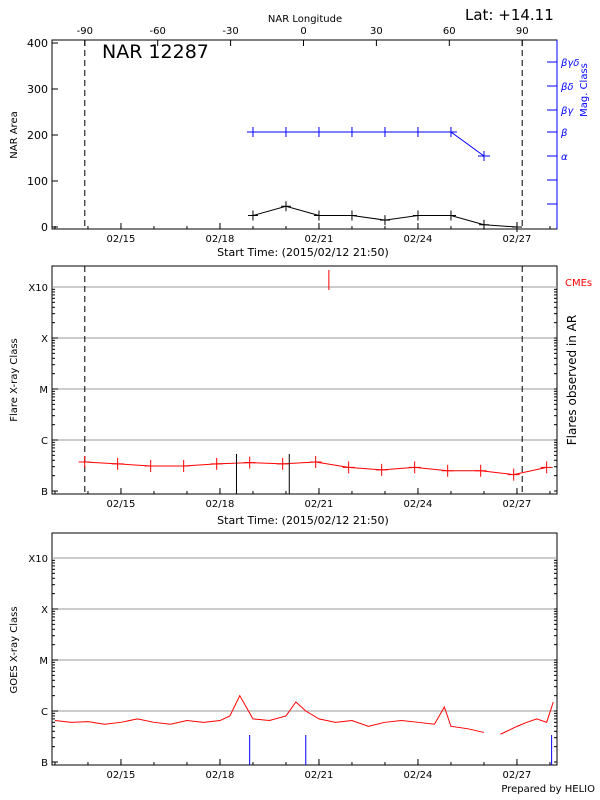  Describe the element at coordinates (569, 63) in the screenshot. I see `mag-tick-label: βγδ` at that location.